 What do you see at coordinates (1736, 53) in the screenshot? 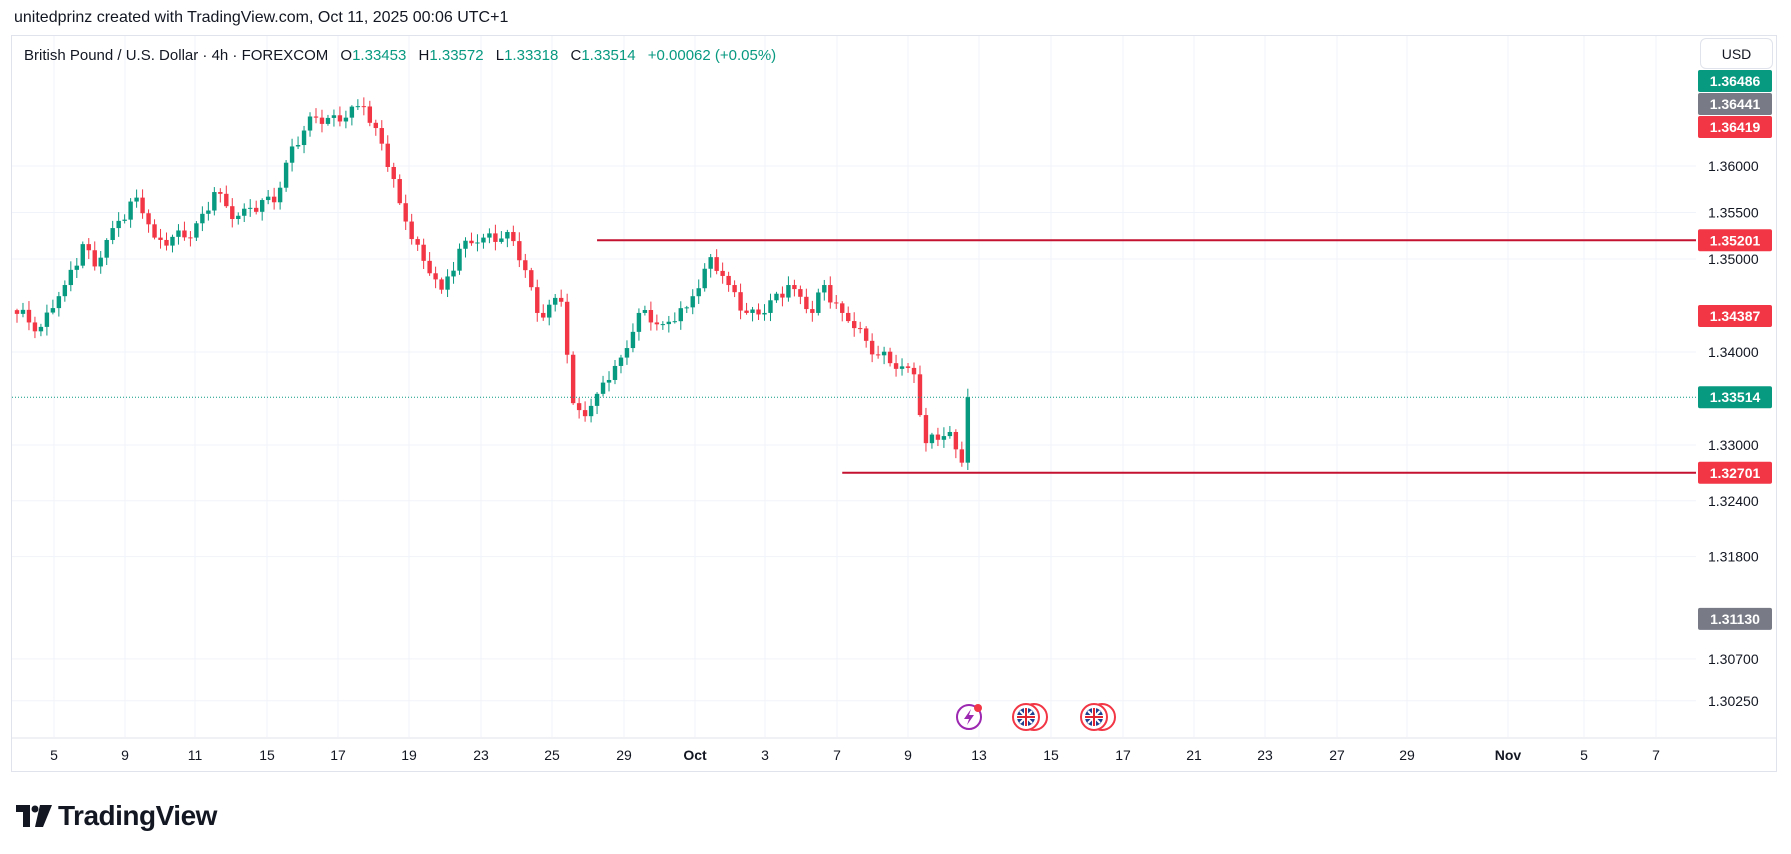
I see `currency-button: USD` at bounding box center [1736, 53].